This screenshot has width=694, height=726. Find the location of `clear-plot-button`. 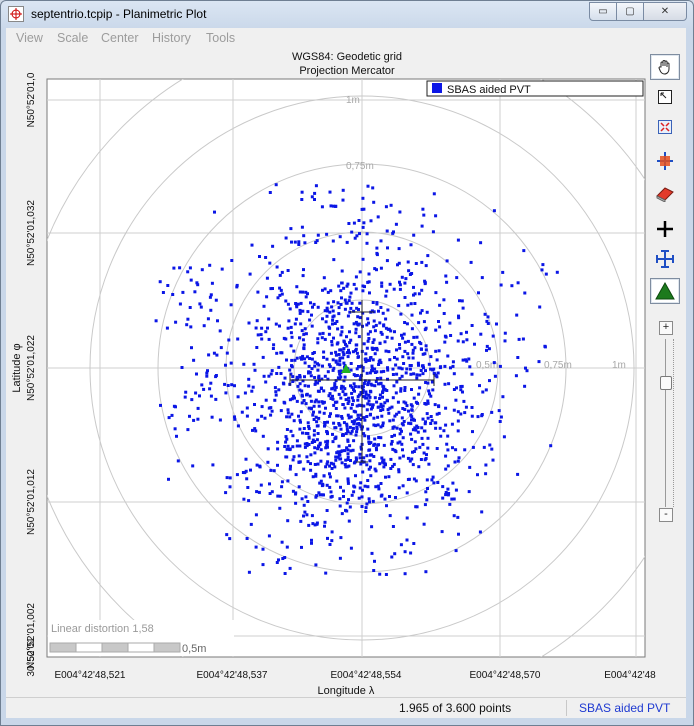

clear-plot-button is located at coordinates (665, 193).